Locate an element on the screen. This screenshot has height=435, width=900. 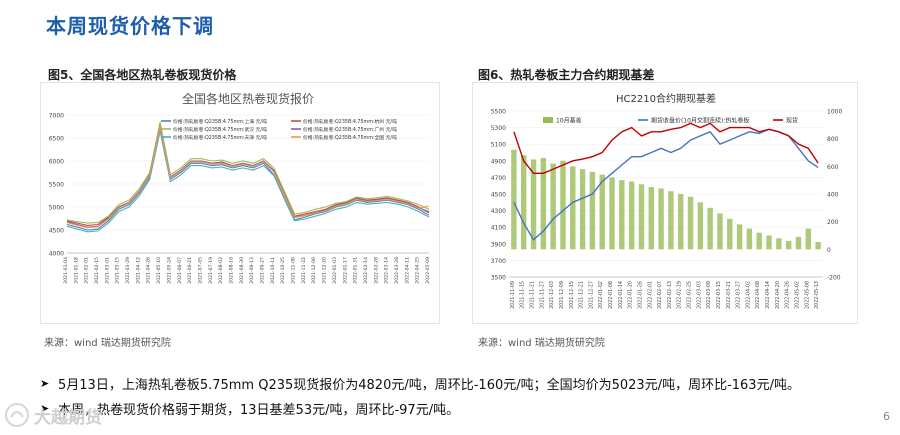
slide-title: 本周现货价格下调 is located at coordinates (130, 26).